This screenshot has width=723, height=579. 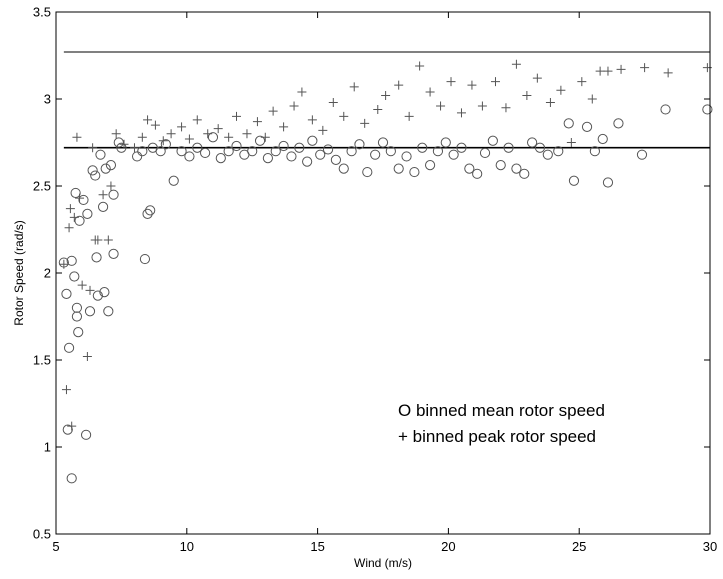 I want to click on y-tick-label: 1, so click(x=47, y=447).